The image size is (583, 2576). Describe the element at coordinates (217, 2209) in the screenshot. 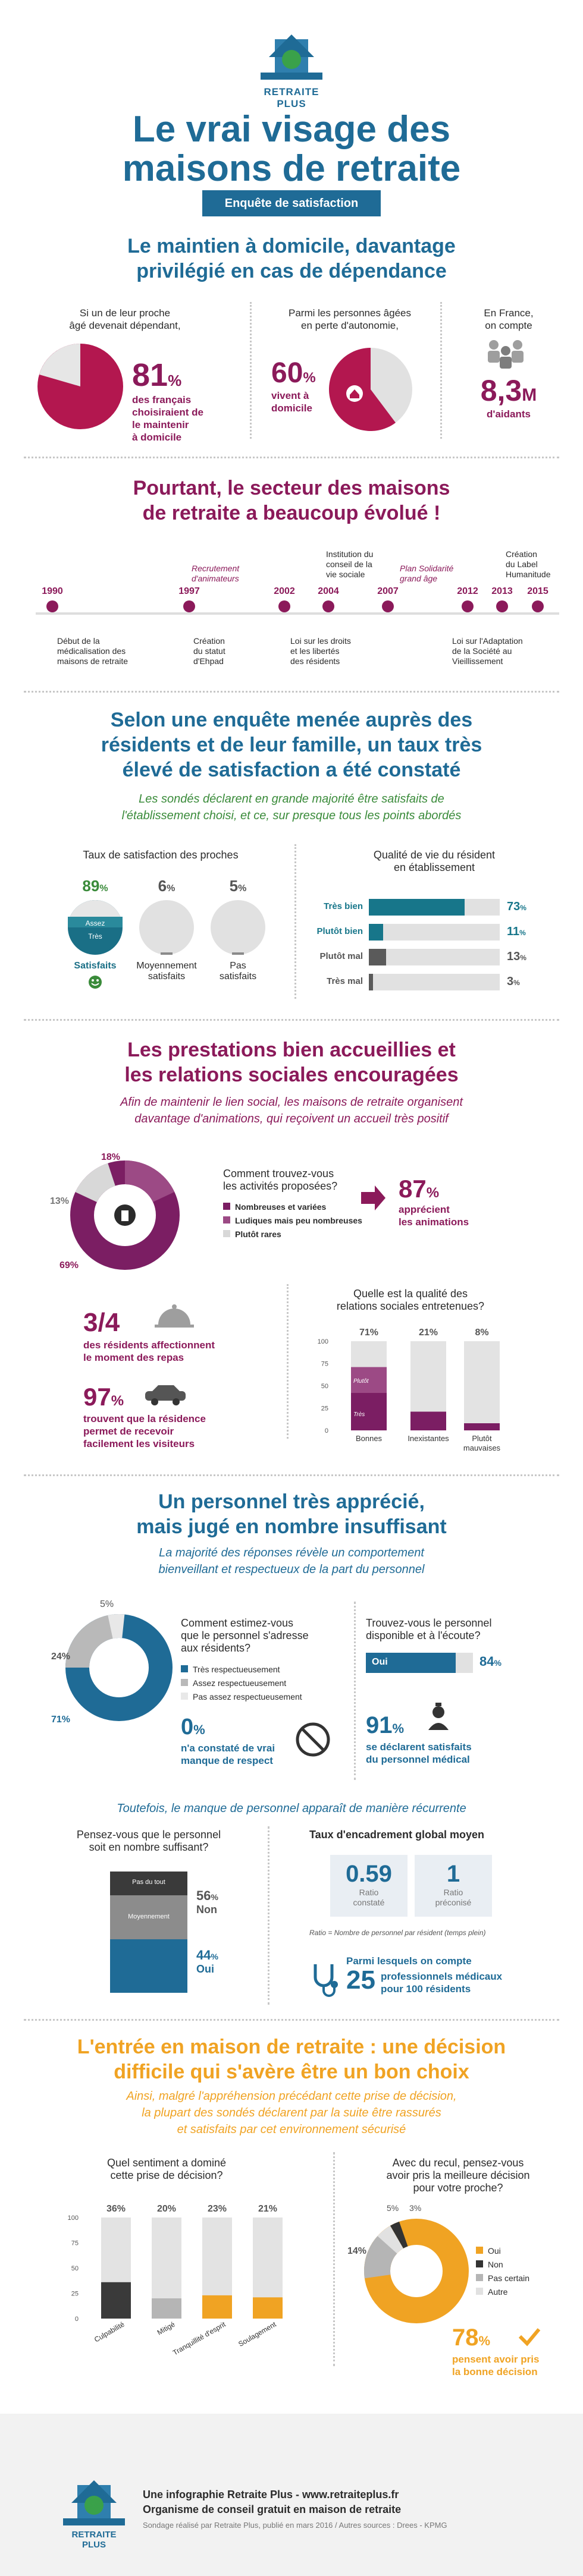

I see `feel-value-2: 23%` at that location.